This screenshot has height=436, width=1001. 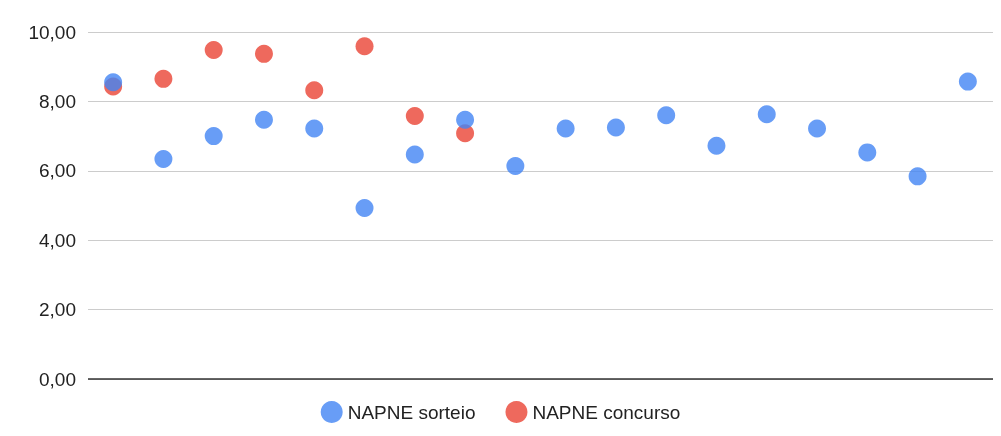 I want to click on y-tick-label: 4,00, so click(x=57, y=240).